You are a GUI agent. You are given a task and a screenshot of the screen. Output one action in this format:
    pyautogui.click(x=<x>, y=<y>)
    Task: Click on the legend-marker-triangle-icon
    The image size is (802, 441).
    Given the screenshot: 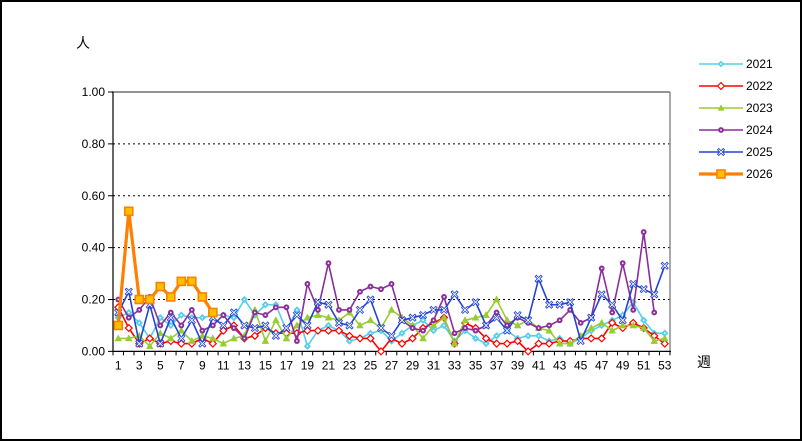 What is the action you would take?
    pyautogui.click(x=721, y=108)
    